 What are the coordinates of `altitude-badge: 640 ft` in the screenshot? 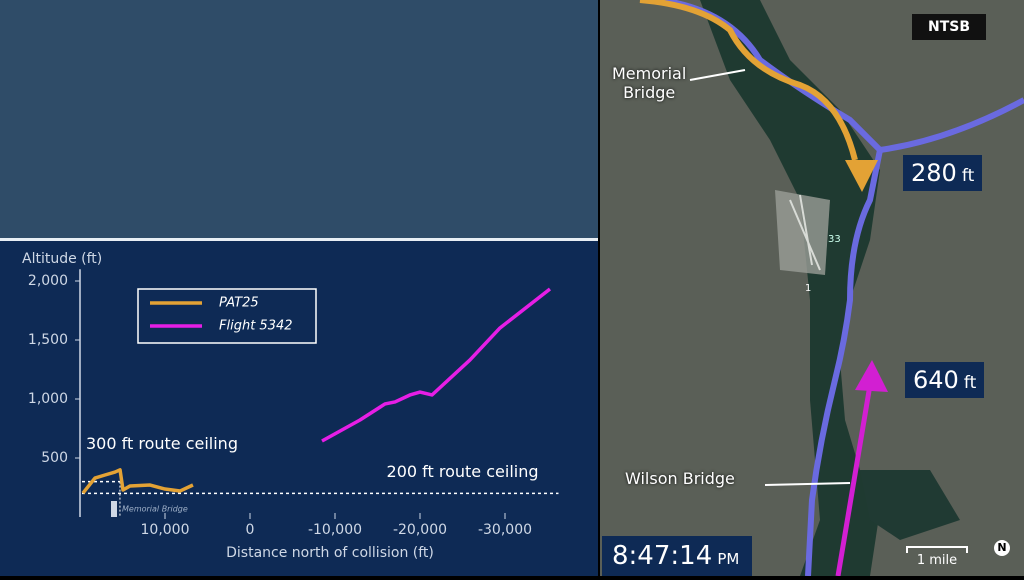 It's located at (945, 380).